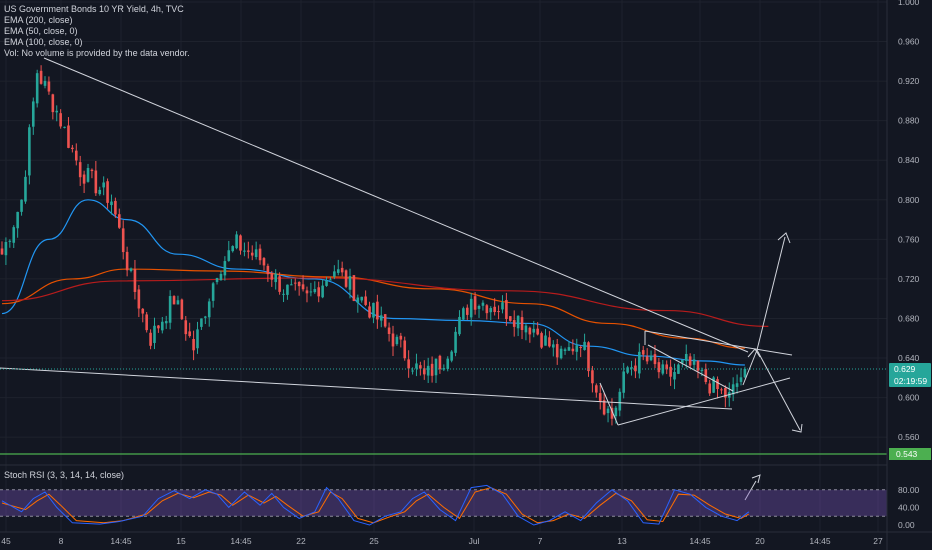 The image size is (932, 550). What do you see at coordinates (64, 475) in the screenshot?
I see `stoch-legend: Stoch RSI (3, 3, 14, 14, close)` at bounding box center [64, 475].